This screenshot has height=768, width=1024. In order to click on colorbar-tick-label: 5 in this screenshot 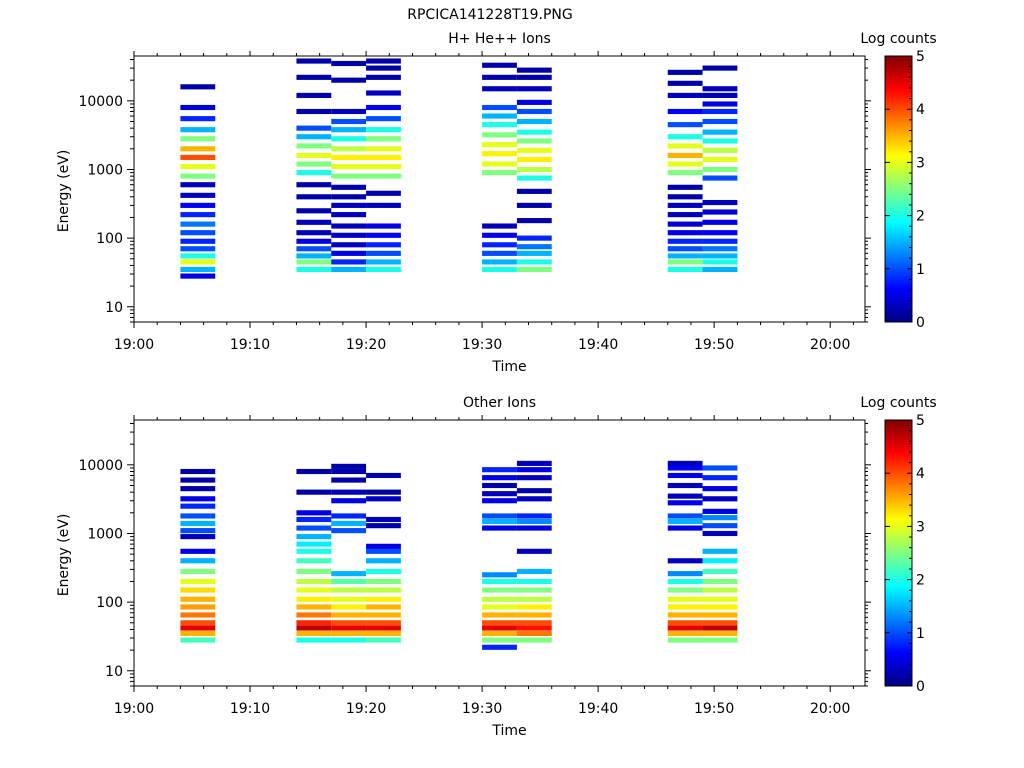, I will do `click(920, 421)`.